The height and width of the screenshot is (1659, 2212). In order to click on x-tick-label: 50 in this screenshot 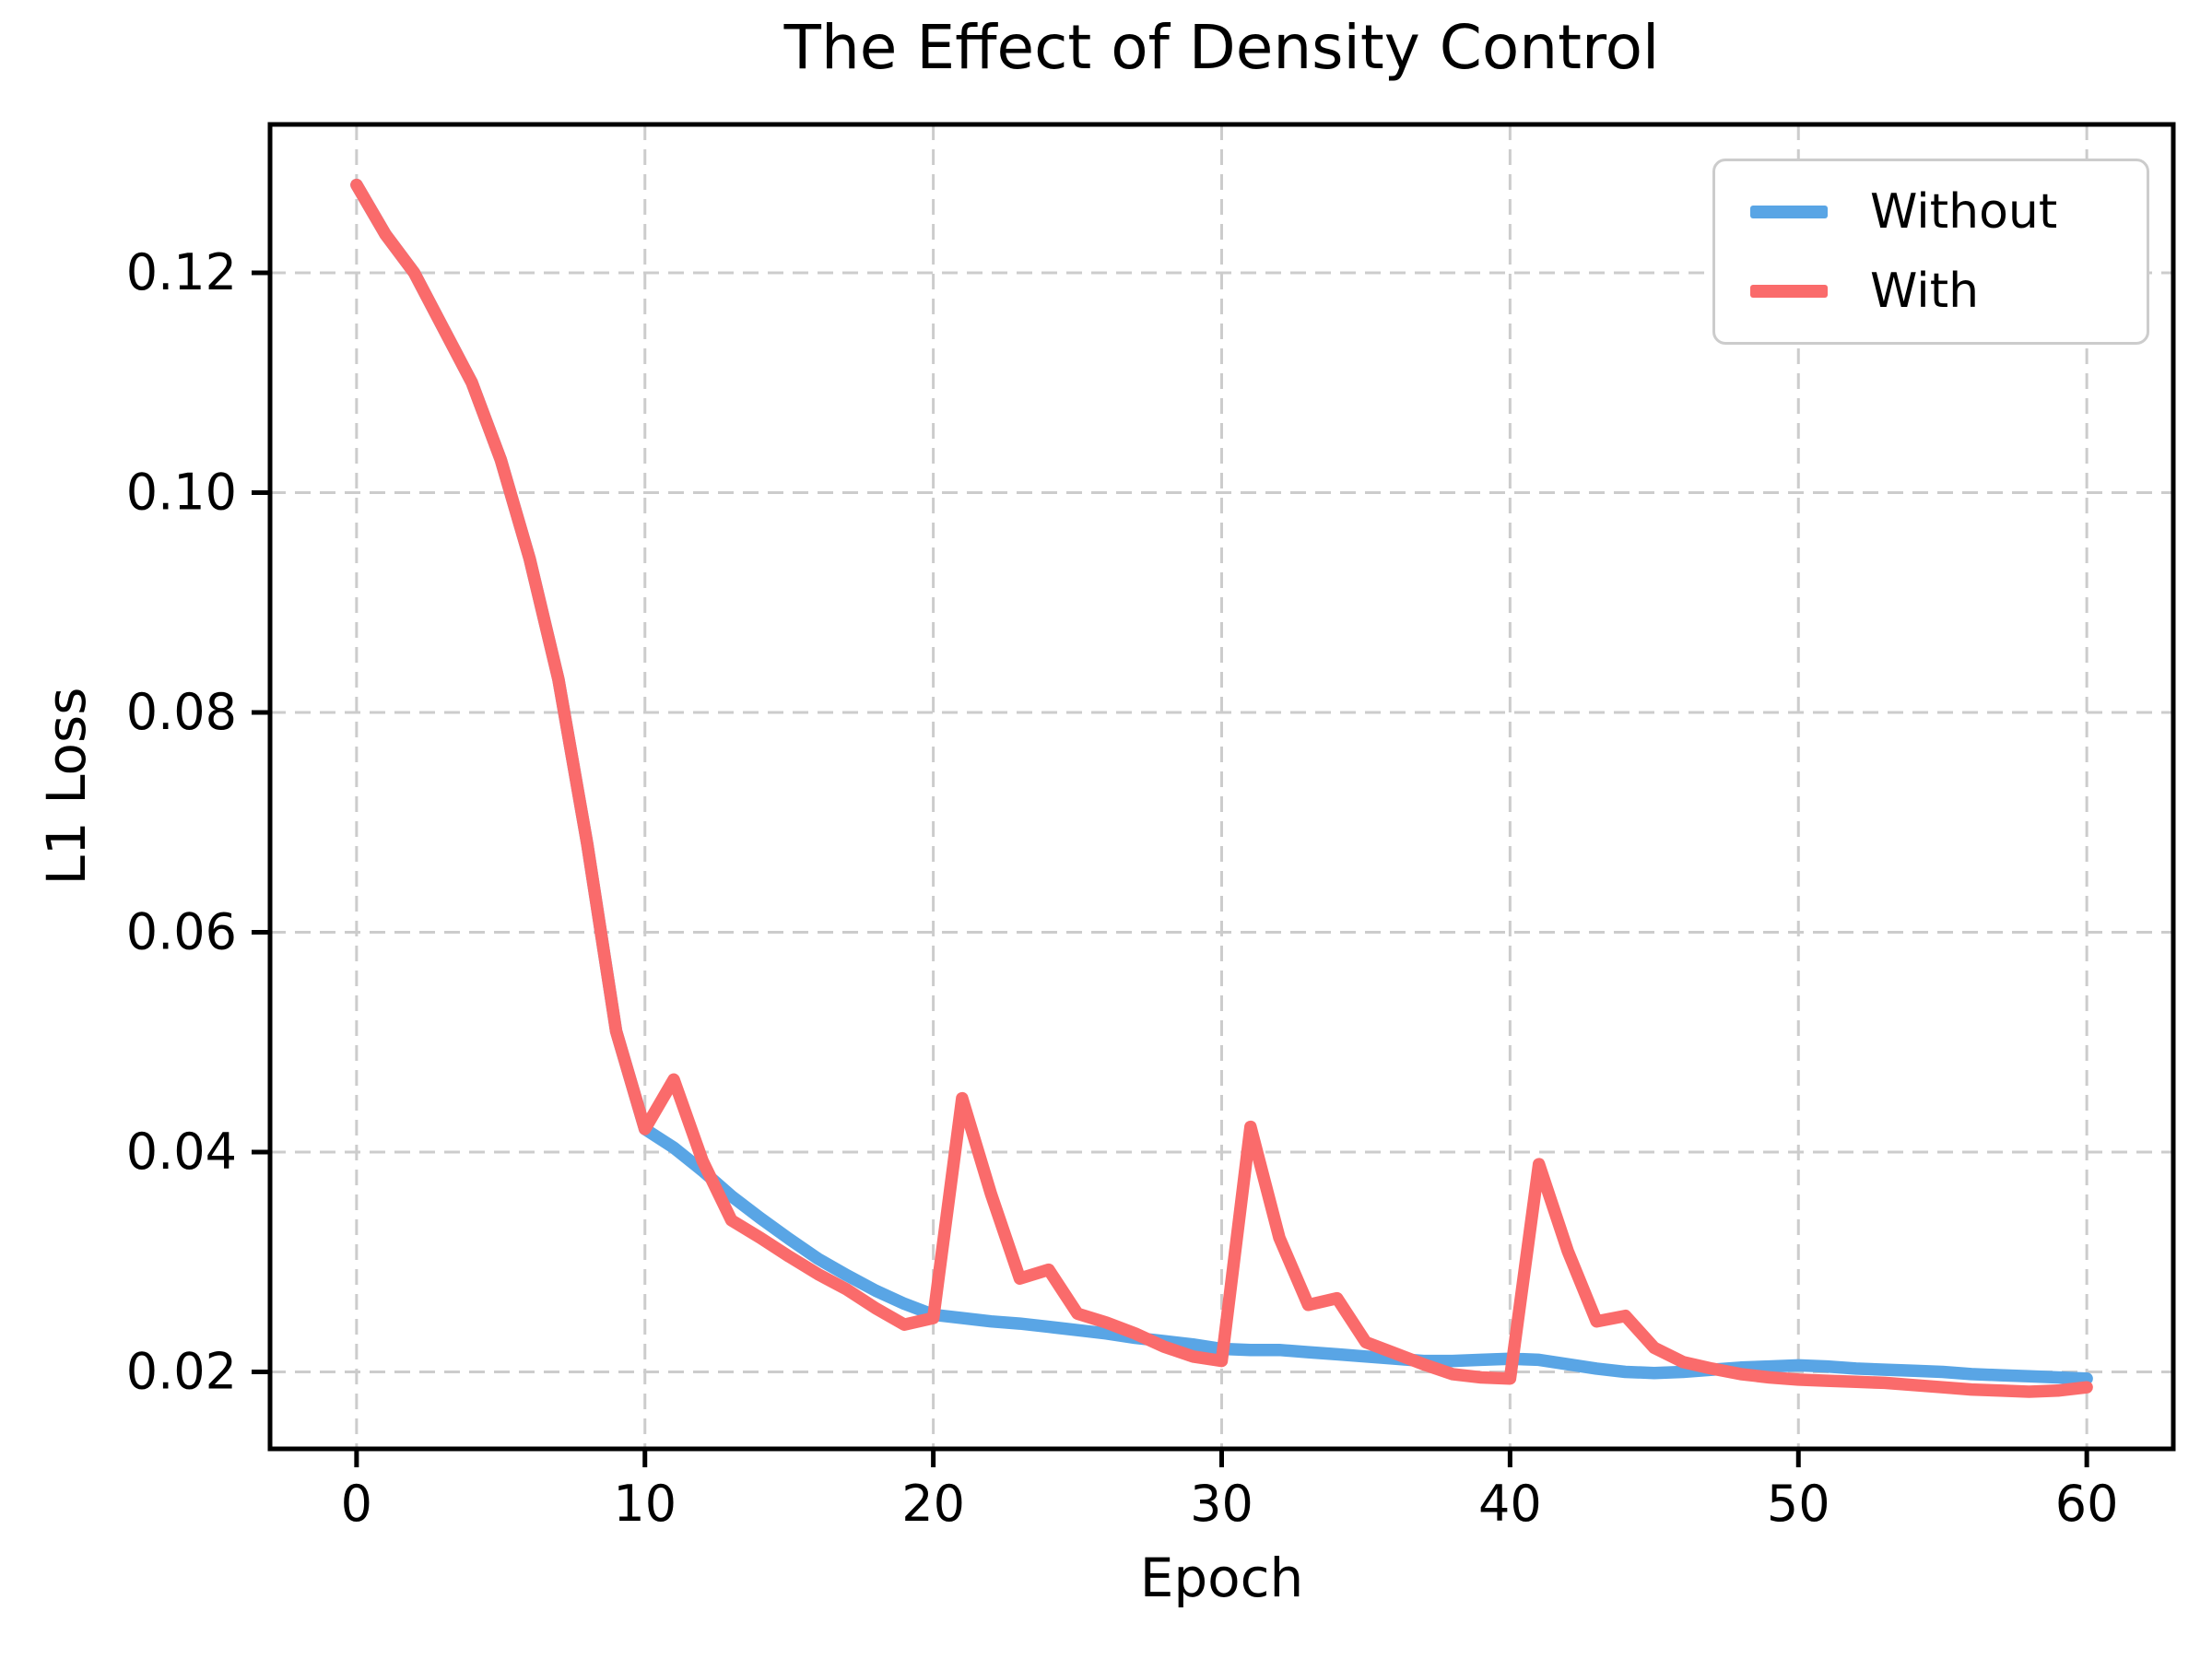, I will do `click(1798, 1504)`.